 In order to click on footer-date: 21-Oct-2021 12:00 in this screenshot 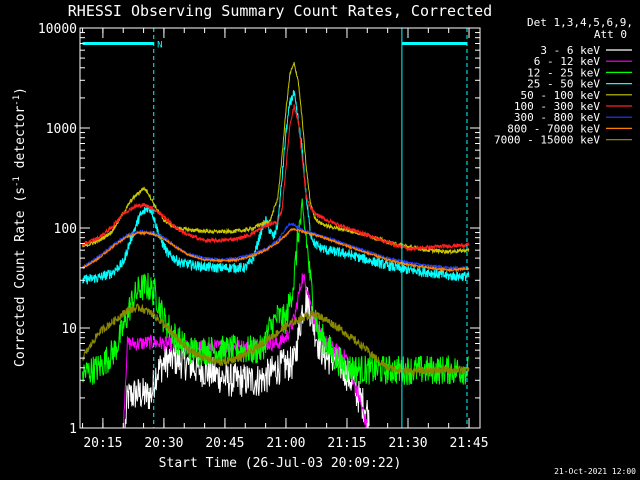, I will do `click(595, 471)`.